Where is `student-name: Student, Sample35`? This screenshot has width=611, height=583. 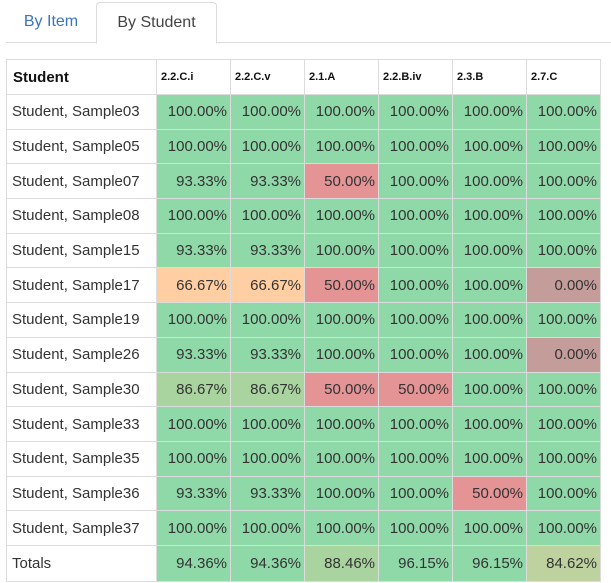
student-name: Student, Sample35 is located at coordinates (81, 458).